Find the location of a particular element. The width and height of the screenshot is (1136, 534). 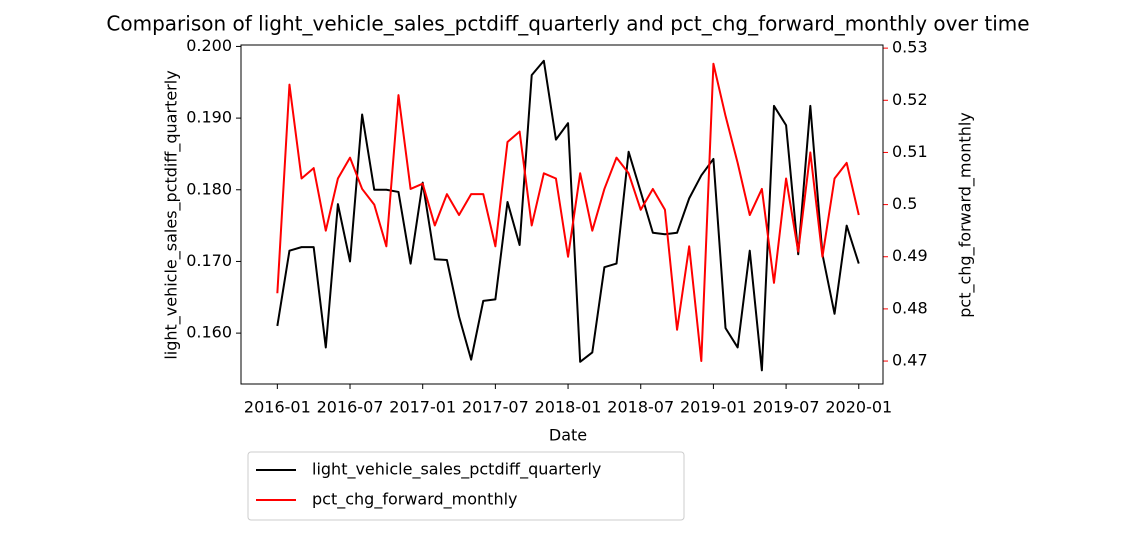

y2-tick-label: 0.52 is located at coordinates (910, 99).